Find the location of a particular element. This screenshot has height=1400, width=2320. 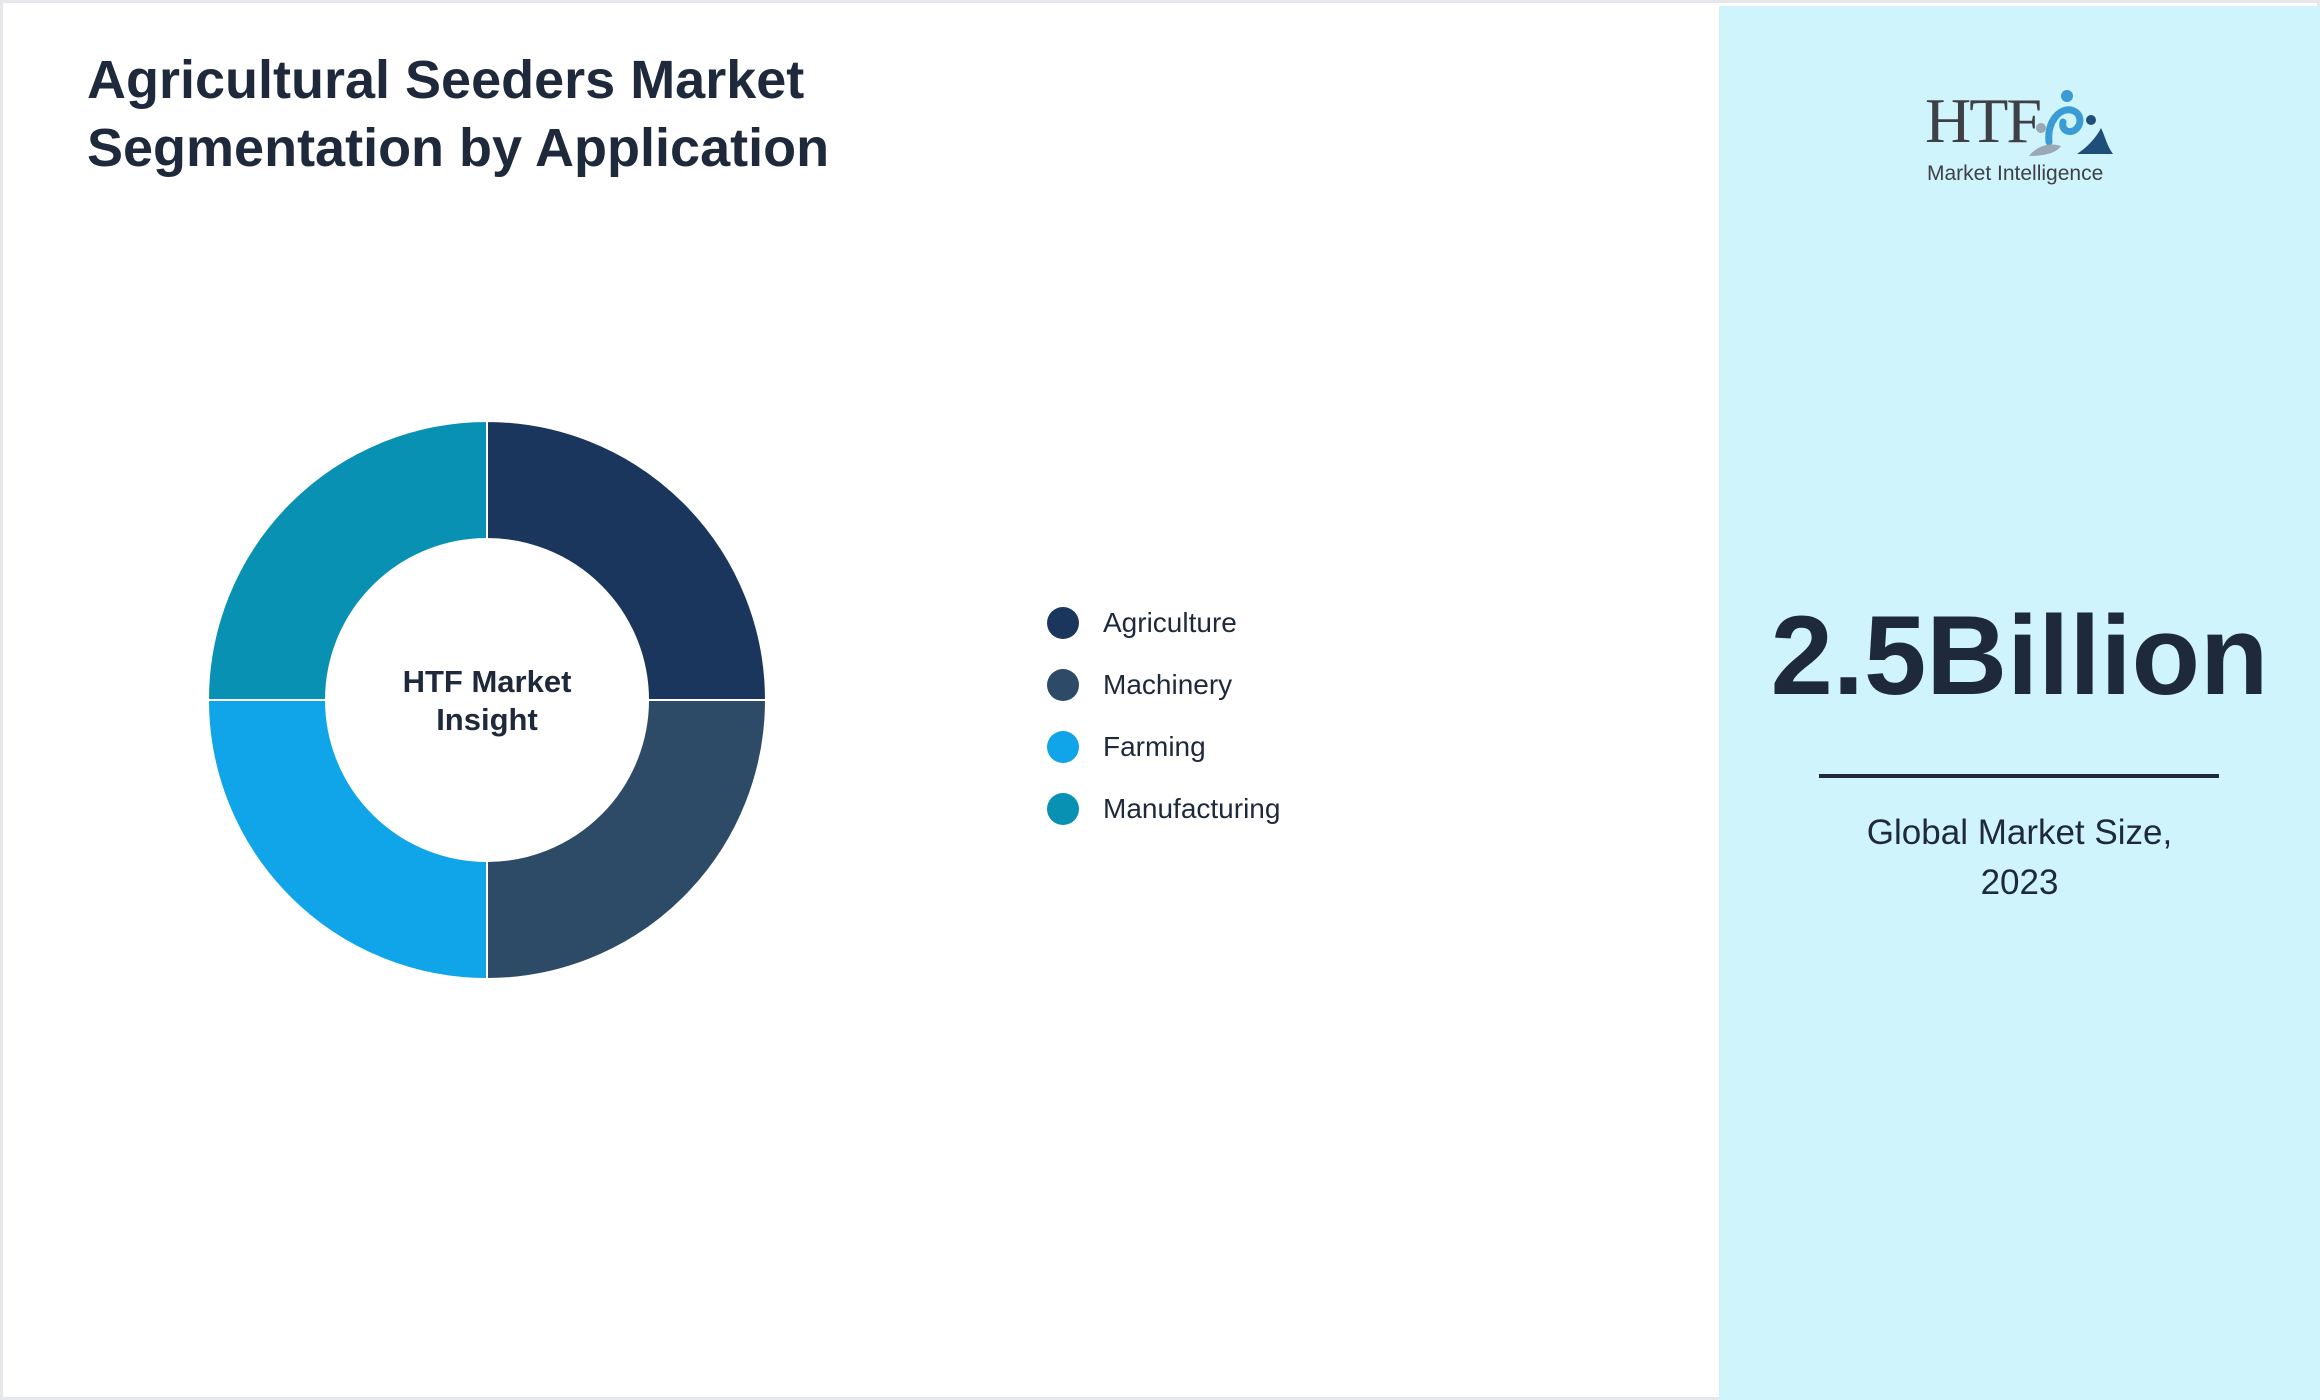

donut-slice-agriculture is located at coordinates (627, 560).